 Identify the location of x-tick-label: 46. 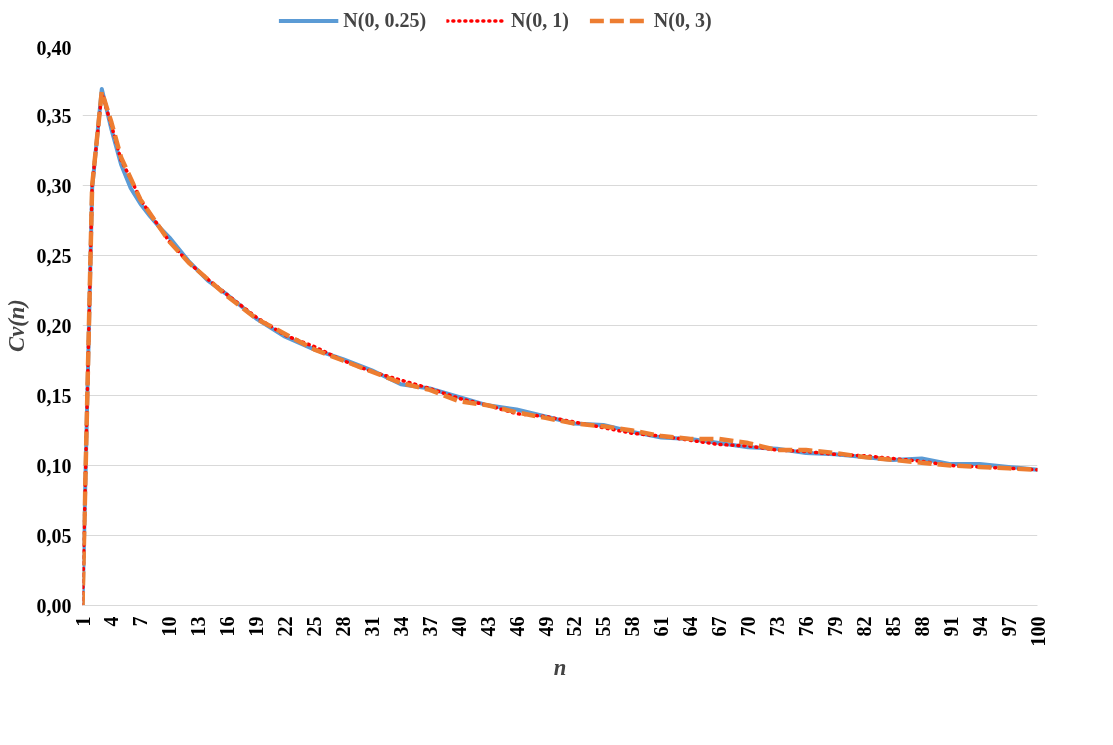
(516, 626).